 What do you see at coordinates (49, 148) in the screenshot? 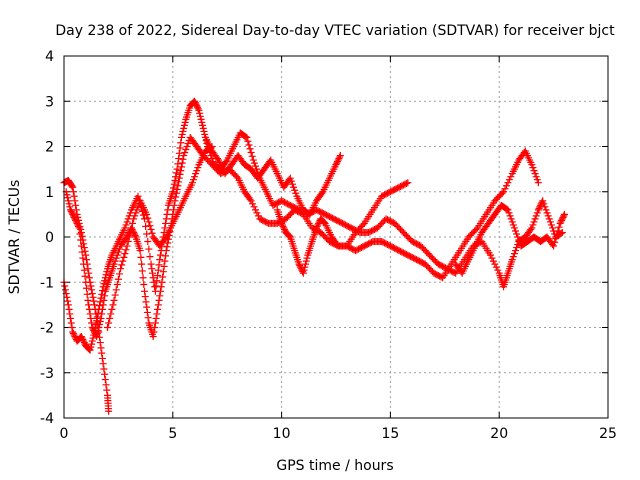
I see `y-tick-label: 2` at bounding box center [49, 148].